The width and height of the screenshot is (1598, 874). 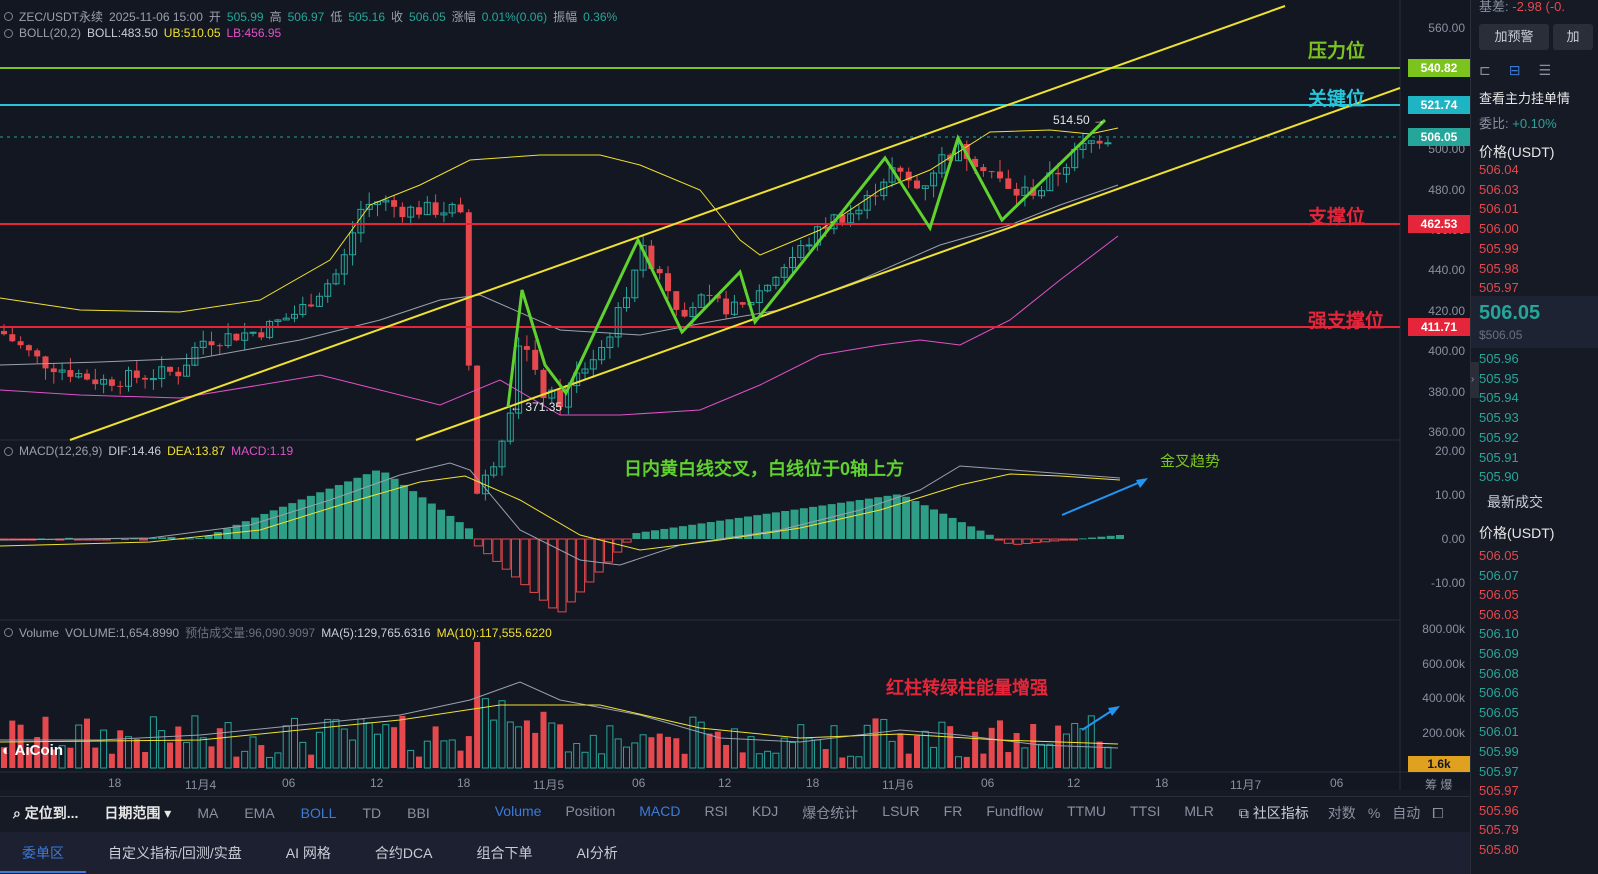 What do you see at coordinates (1525, 98) in the screenshot?
I see `main-orders-link: 查看主力挂单情` at bounding box center [1525, 98].